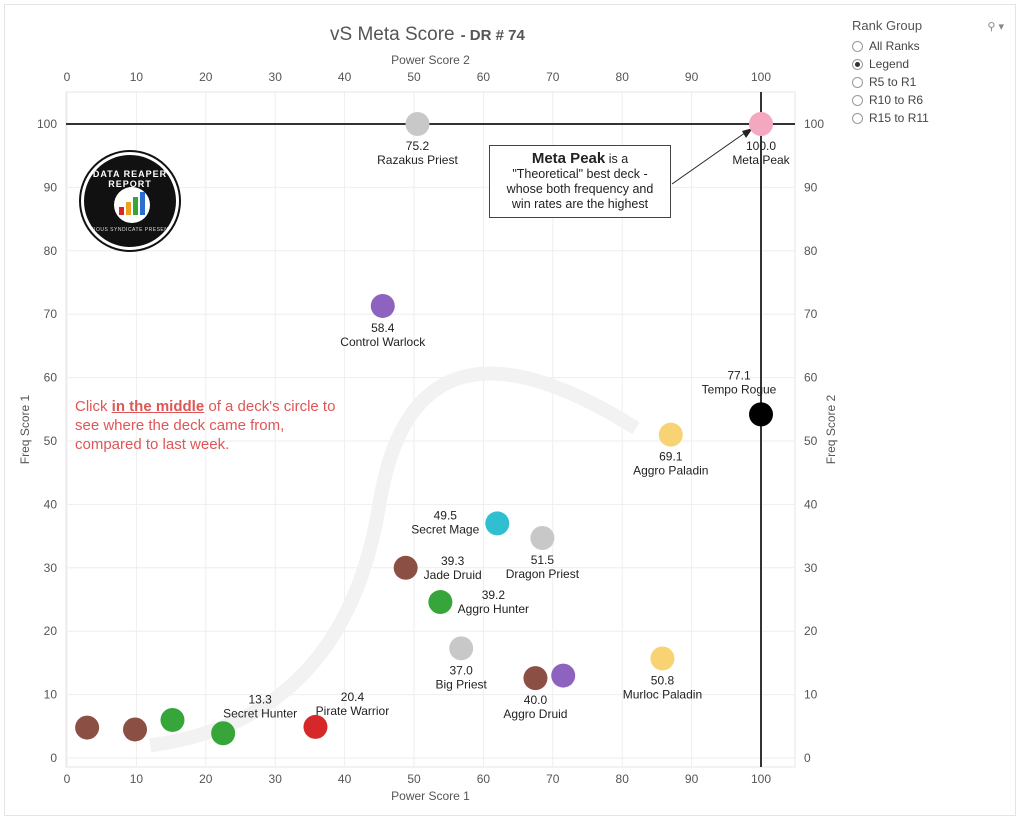 The height and width of the screenshot is (820, 1024). I want to click on y-tick-label-left: 0, so click(53, 758).